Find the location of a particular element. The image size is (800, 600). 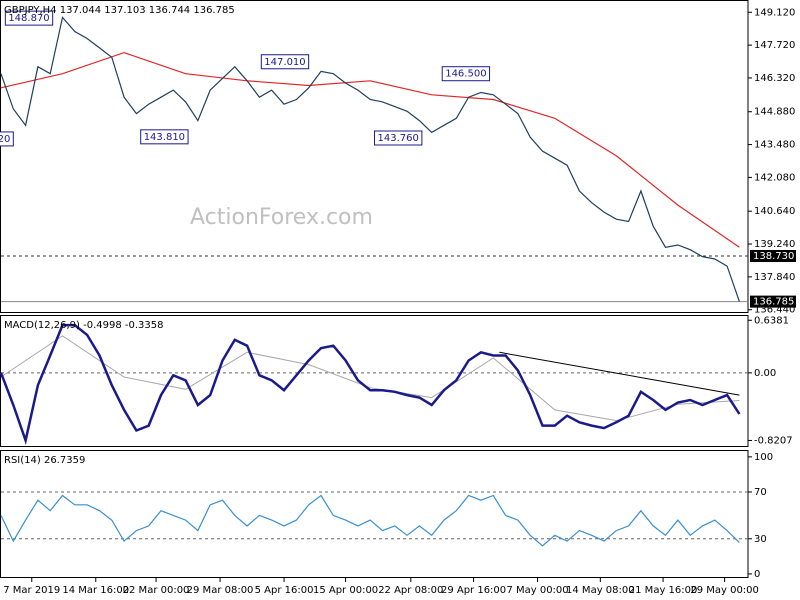

x-tick-label: 22 Apr 08:00 is located at coordinates (410, 590).